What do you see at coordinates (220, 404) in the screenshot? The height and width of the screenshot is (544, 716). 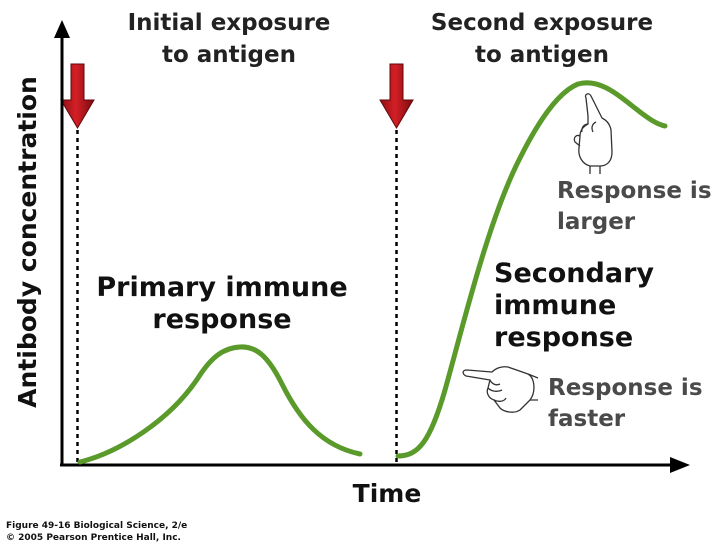 I see `primary-response-curve` at bounding box center [220, 404].